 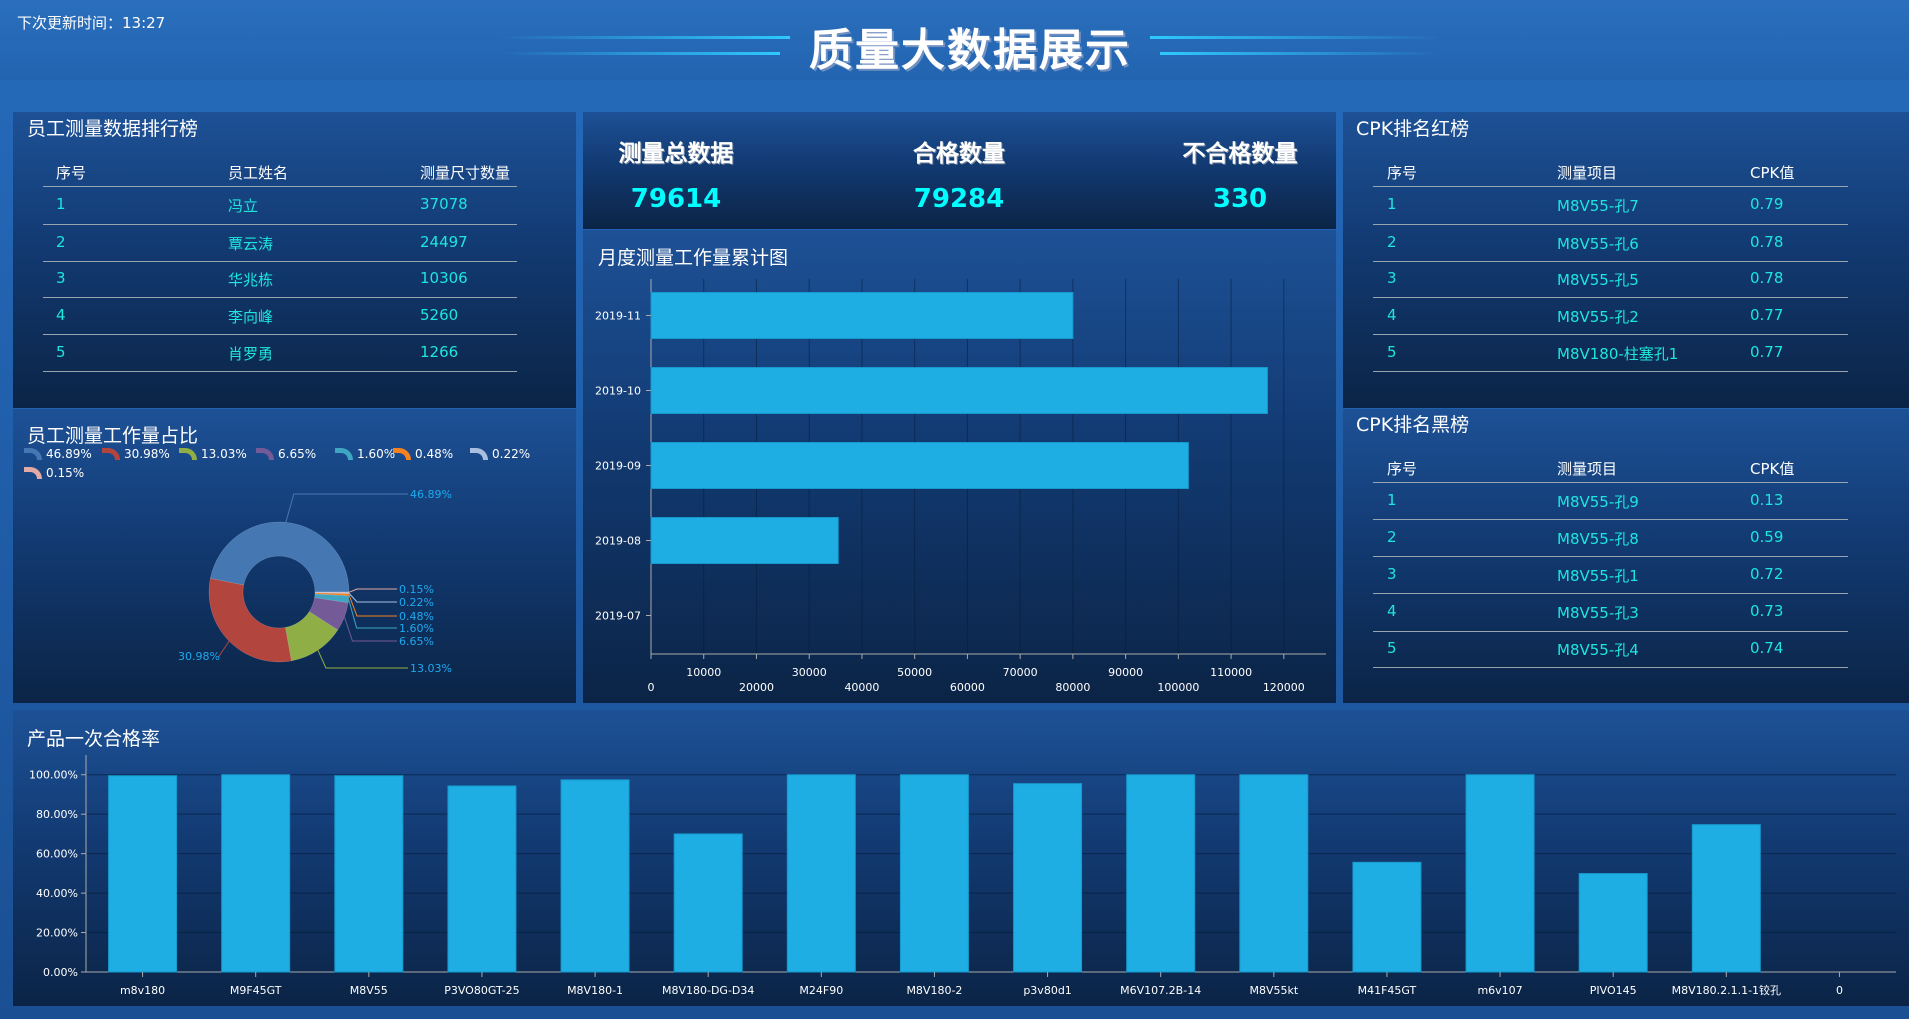 I want to click on ranking-cell: 华兆栋, so click(x=251, y=280).